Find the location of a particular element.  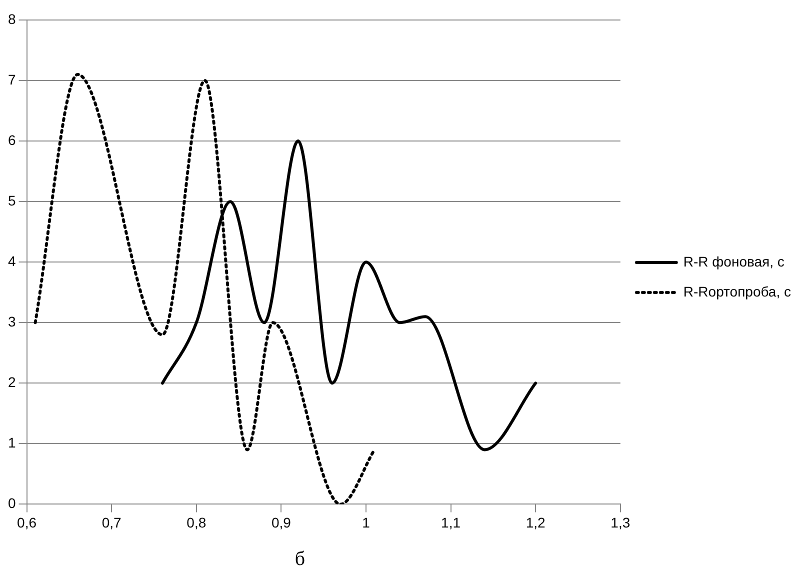

y-tick-label: 0 is located at coordinates (12, 503).